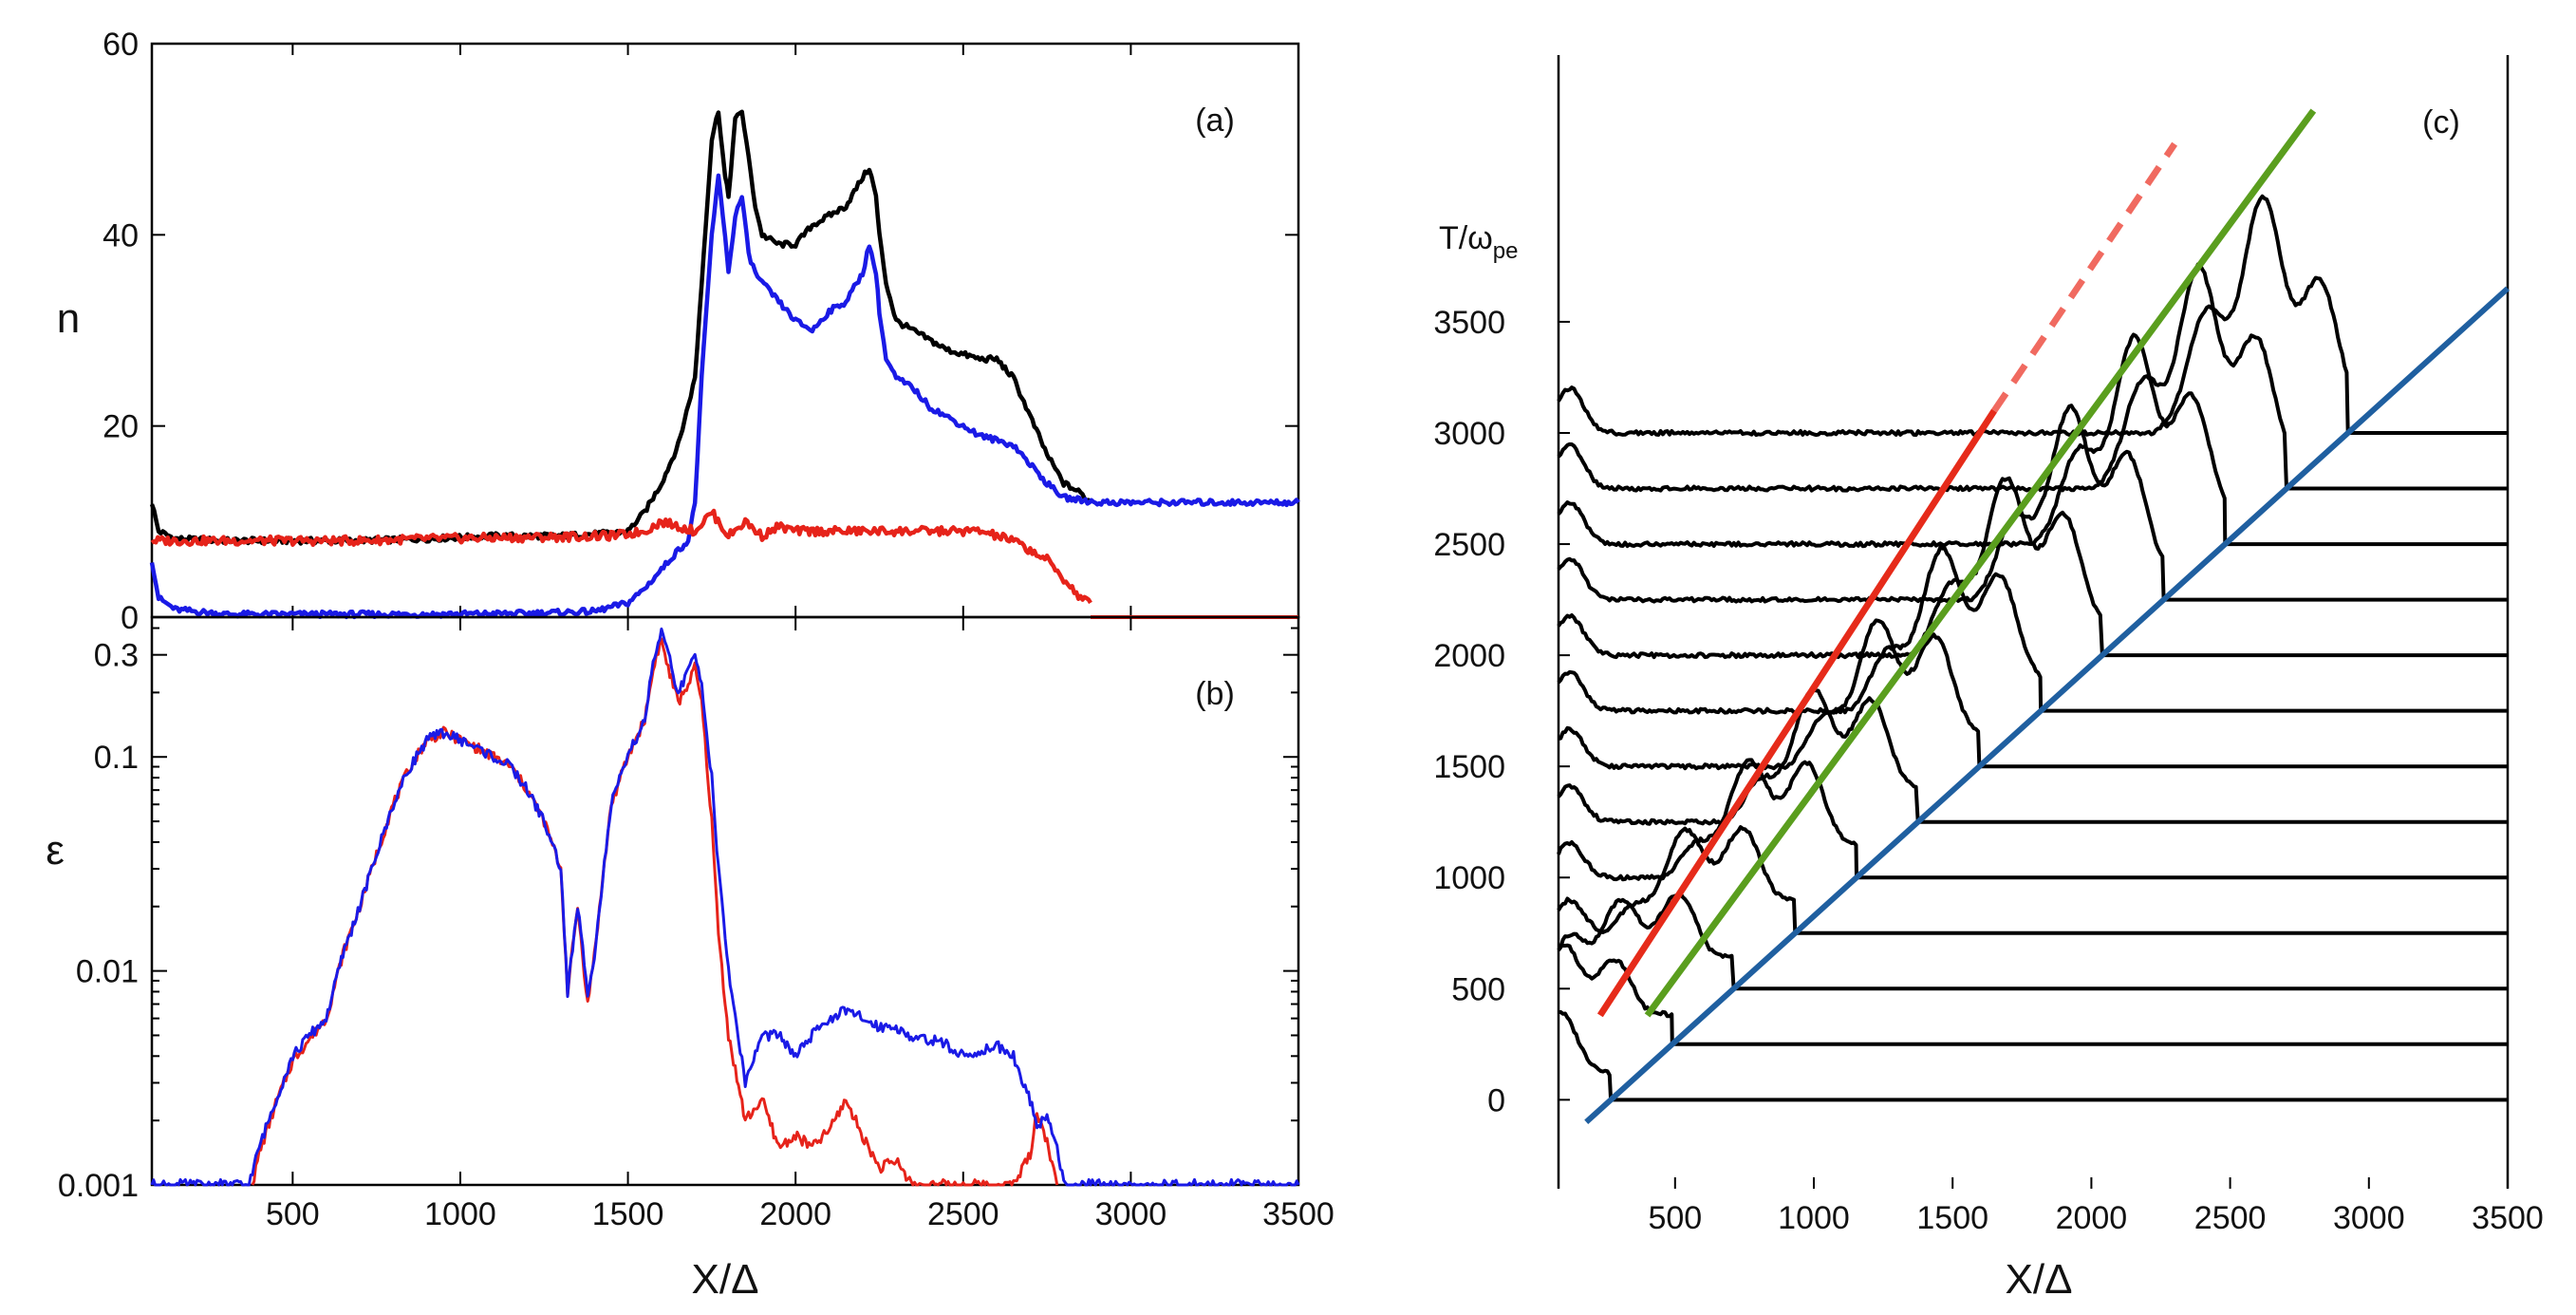  Describe the element at coordinates (2092, 1218) in the screenshot. I see `panel-c-xtick-label: 2000` at that location.